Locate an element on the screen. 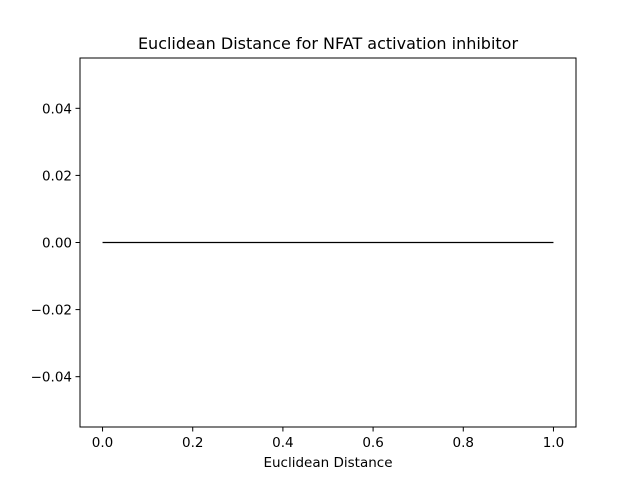 The width and height of the screenshot is (640, 480). x-axis-label: Euclidean Distance is located at coordinates (327, 463).